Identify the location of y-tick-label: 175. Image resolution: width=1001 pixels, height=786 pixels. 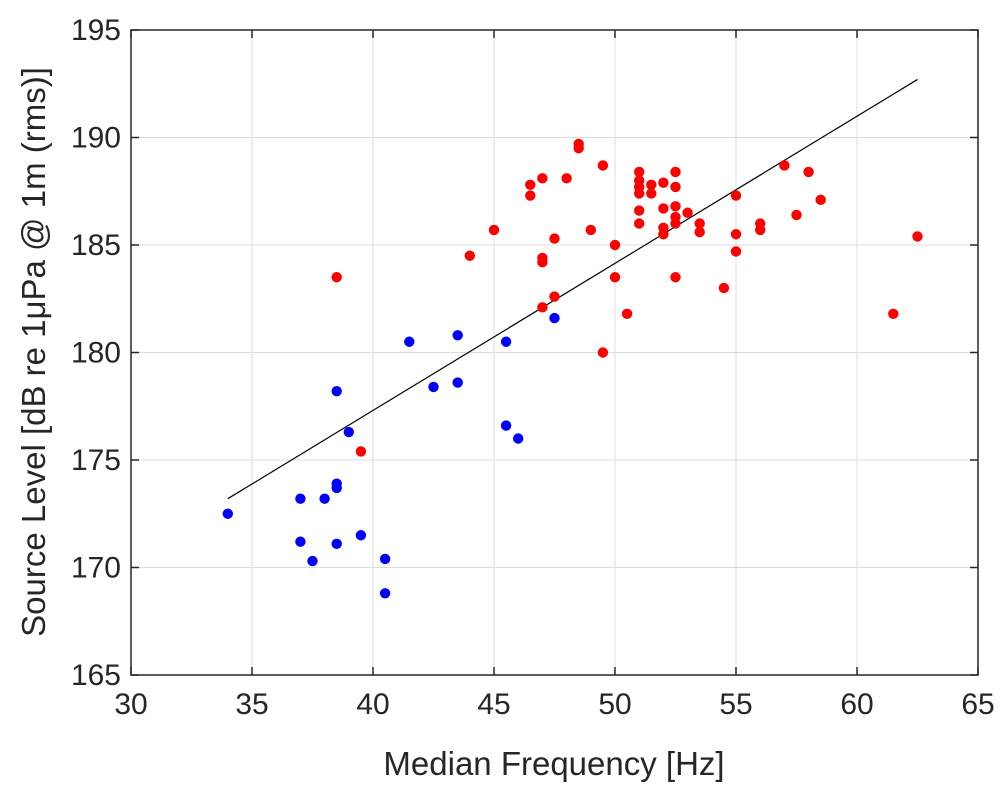
(96, 460).